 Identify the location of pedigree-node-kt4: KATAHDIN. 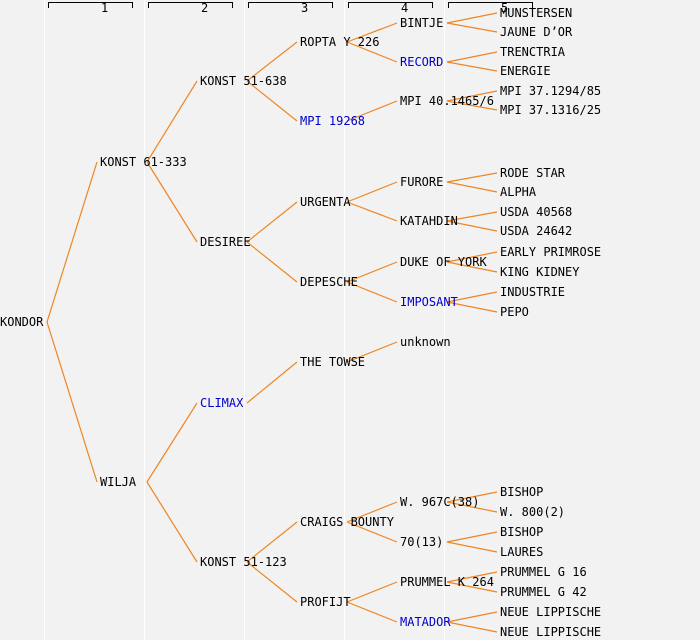
(429, 221).